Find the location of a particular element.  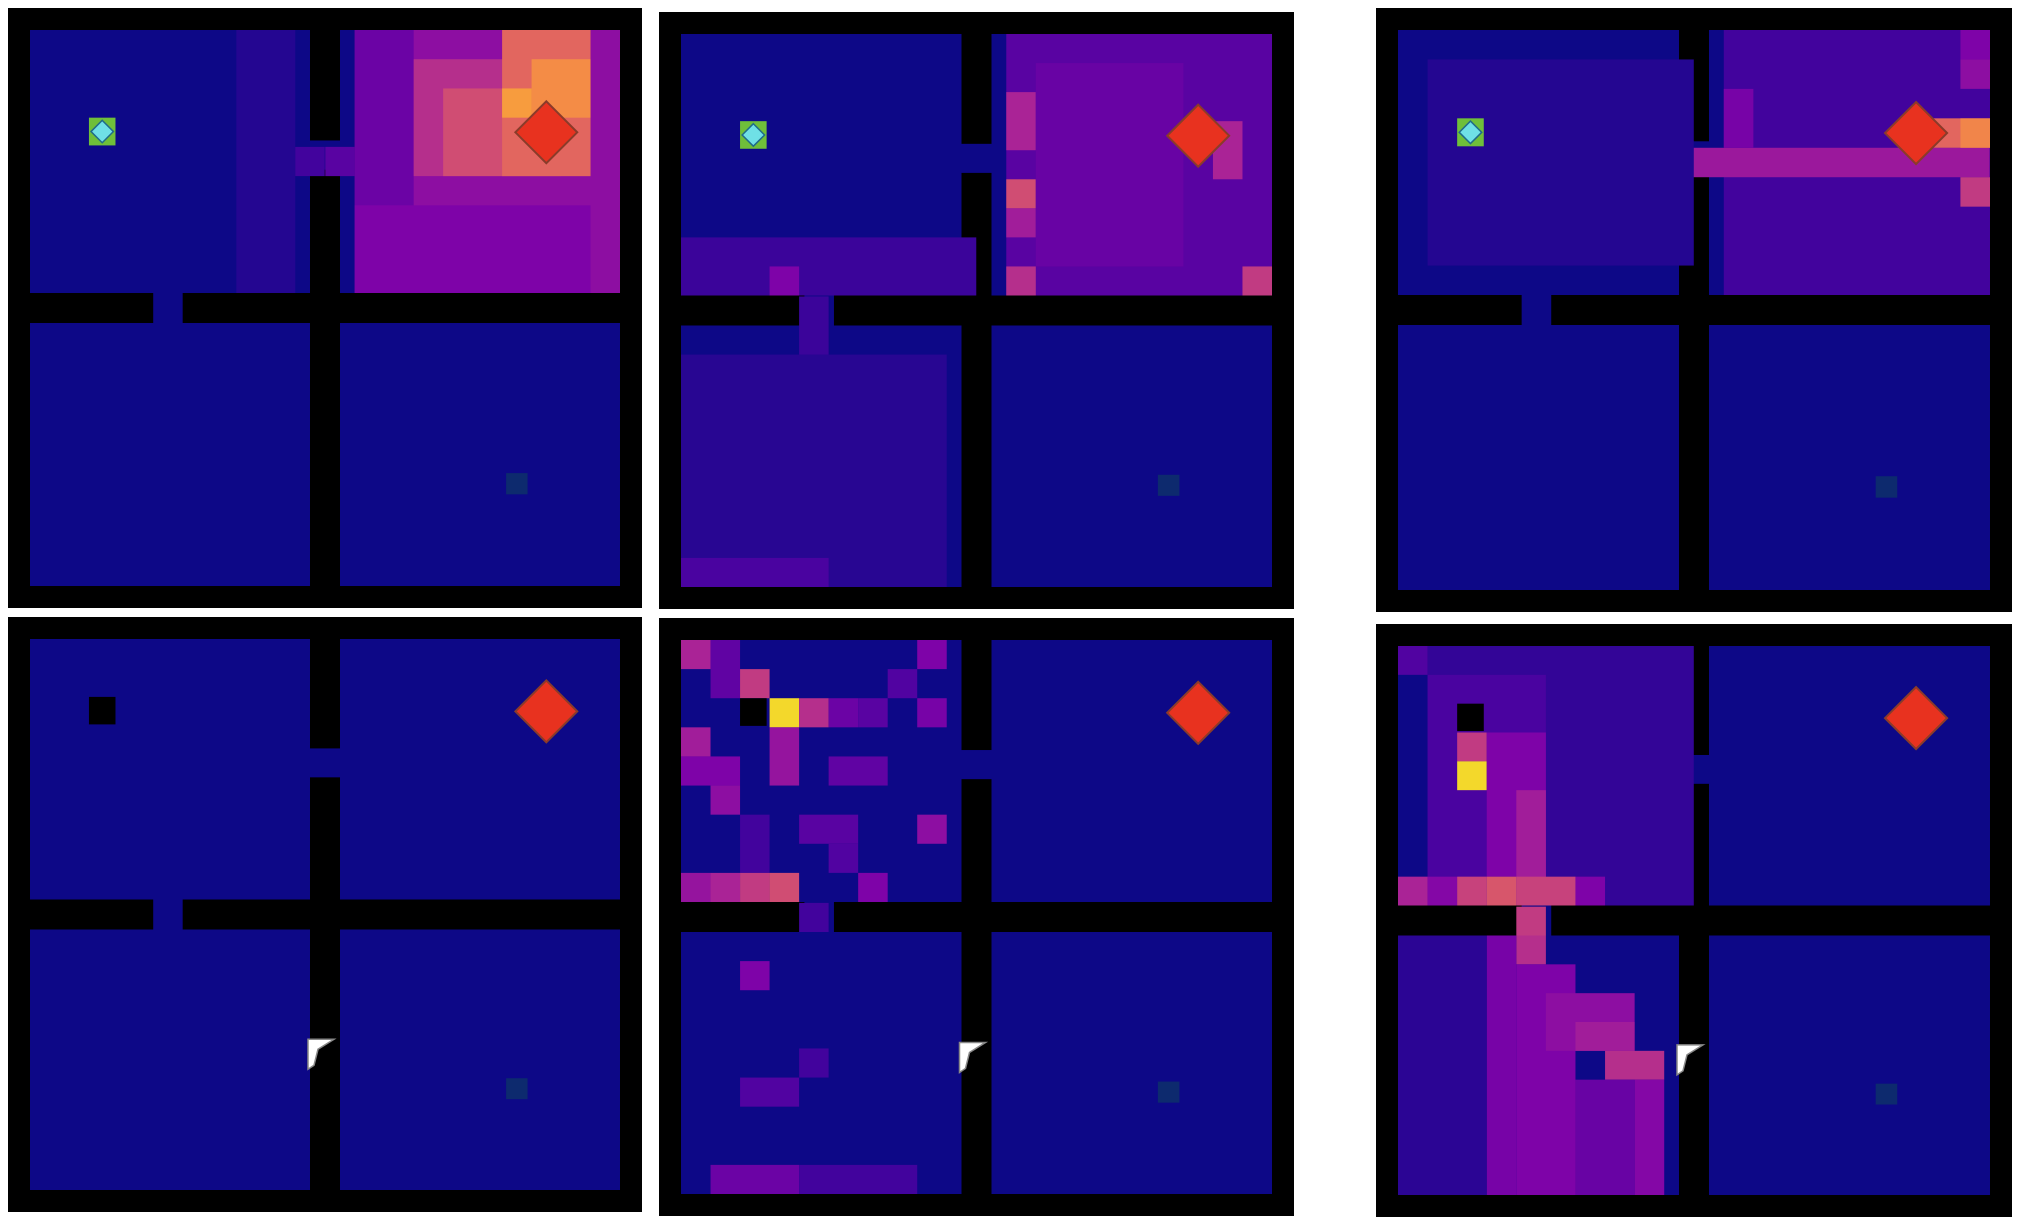

gridworld-bottom-left is located at coordinates (325, 914).